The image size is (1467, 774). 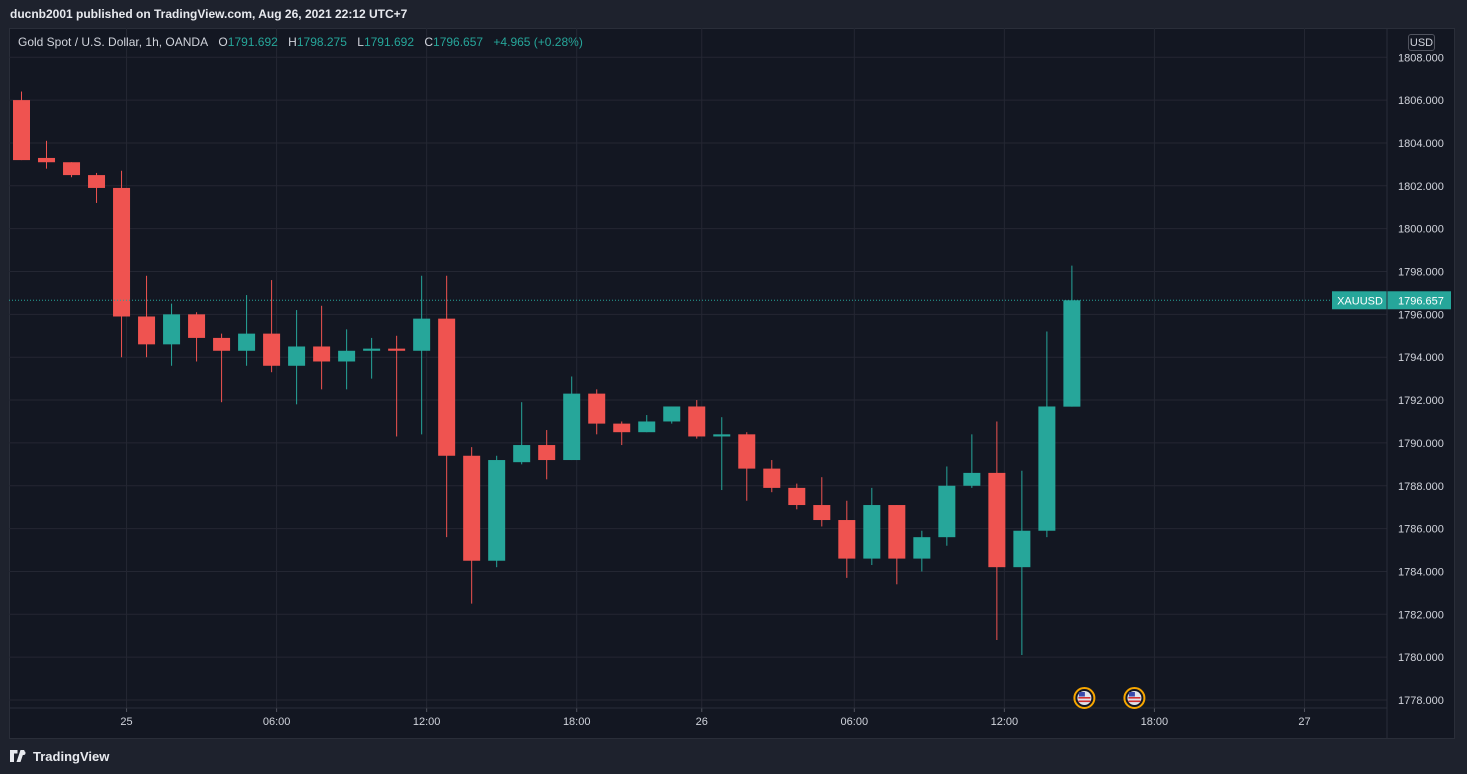 What do you see at coordinates (1421, 101) in the screenshot?
I see `y-tick-label: 1806.000` at bounding box center [1421, 101].